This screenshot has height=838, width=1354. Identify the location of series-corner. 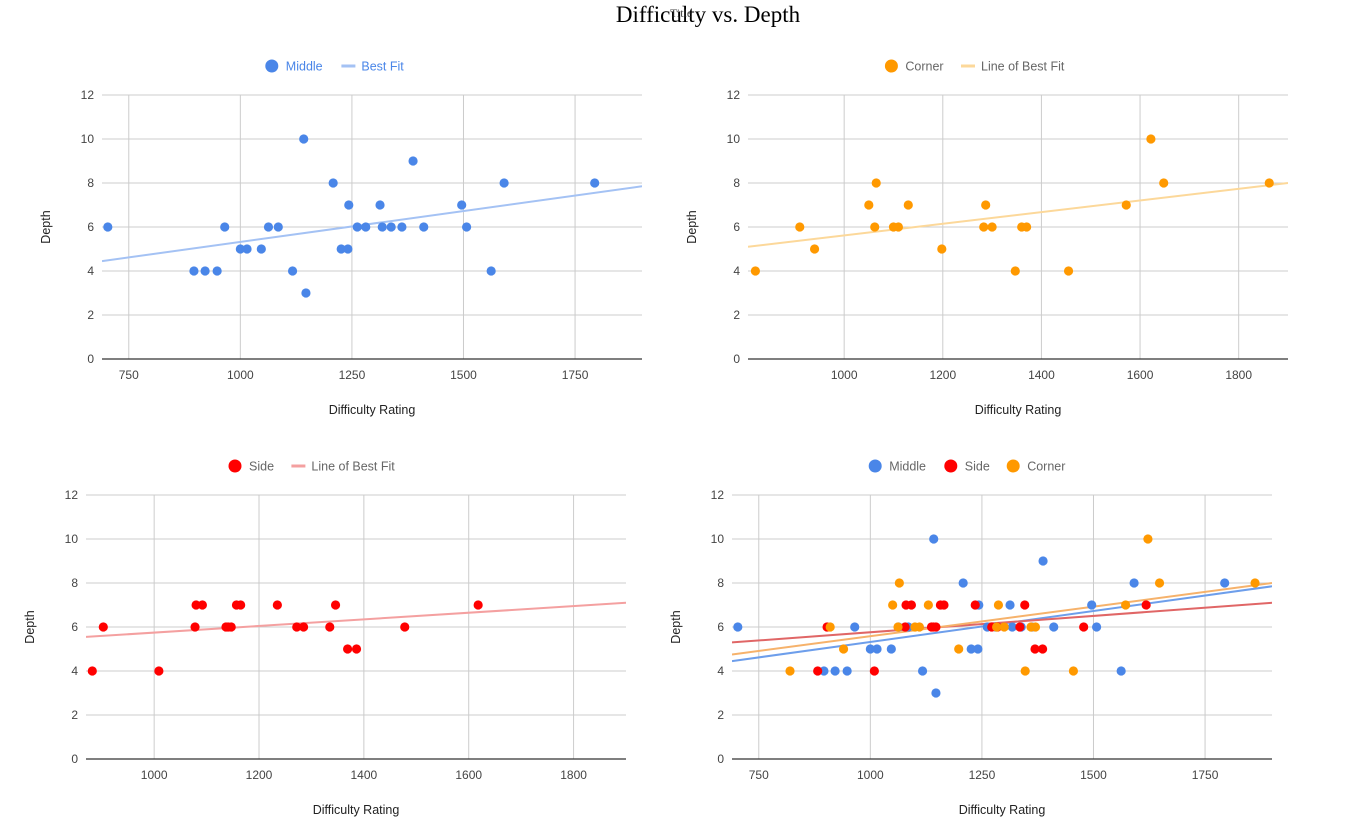
(1012, 205).